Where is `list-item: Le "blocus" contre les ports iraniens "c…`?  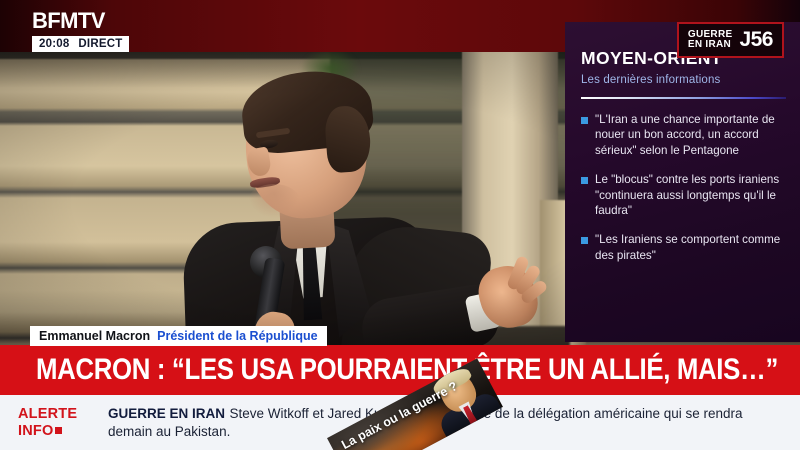
list-item: Le "blocus" contre les ports iraniens "c… is located at coordinates (683, 195).